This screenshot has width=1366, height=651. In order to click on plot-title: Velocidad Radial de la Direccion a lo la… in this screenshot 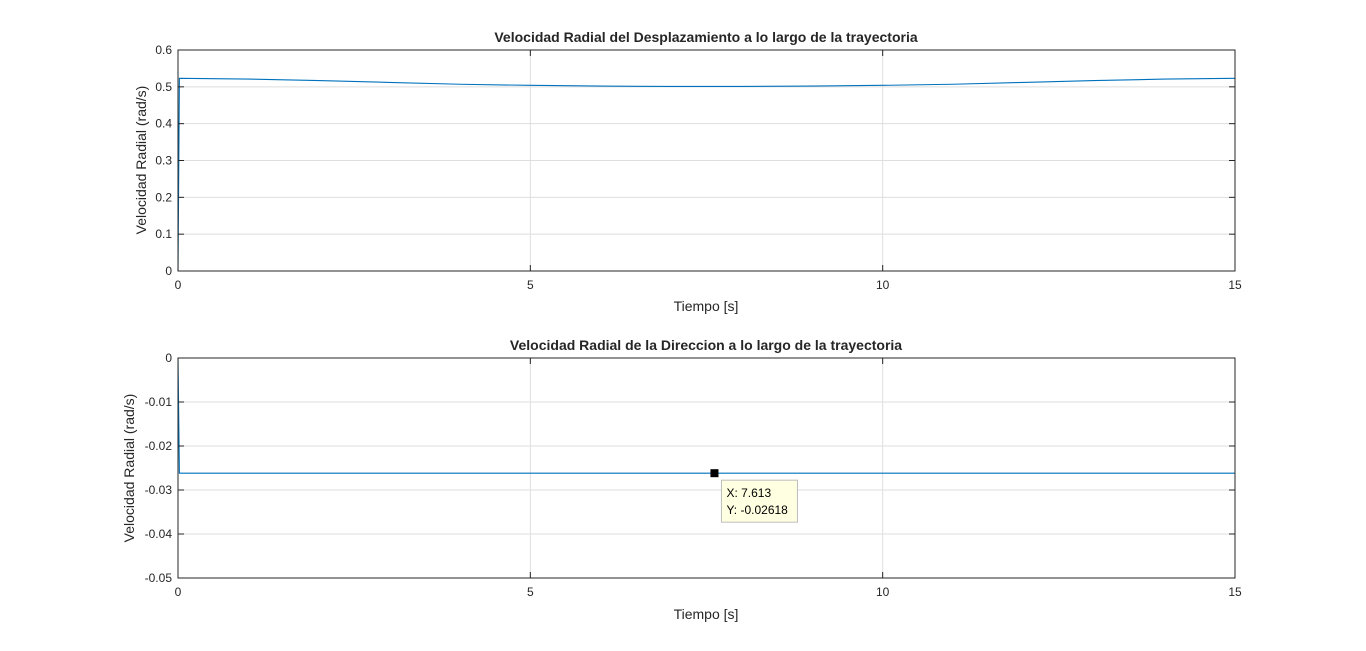, I will do `click(706, 345)`.